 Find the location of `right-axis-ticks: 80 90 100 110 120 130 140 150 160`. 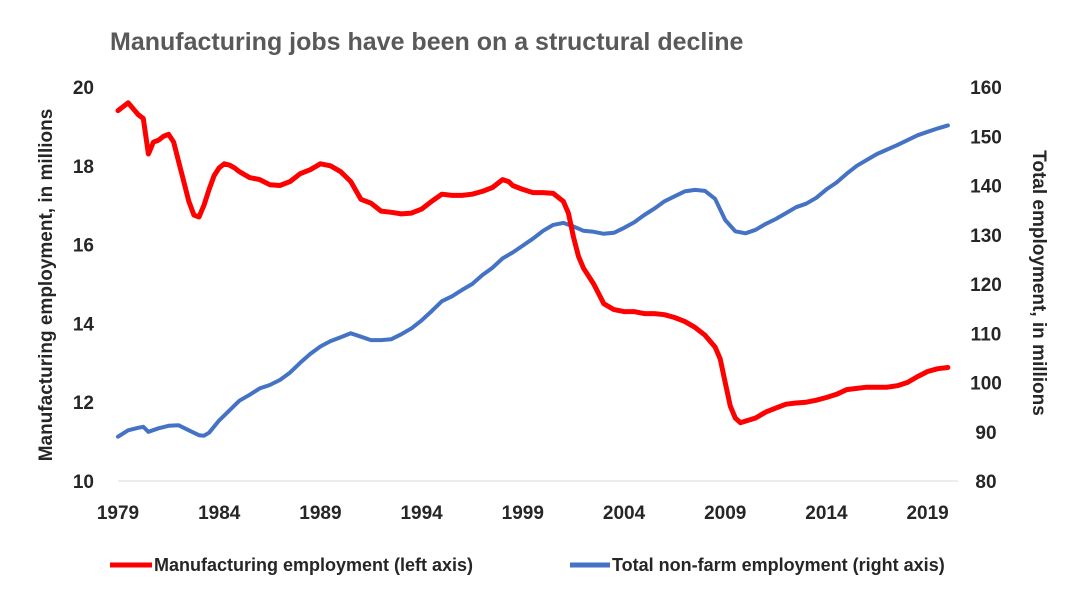

right-axis-ticks: 80 90 100 110 120 130 140 150 160 is located at coordinates (986, 285).